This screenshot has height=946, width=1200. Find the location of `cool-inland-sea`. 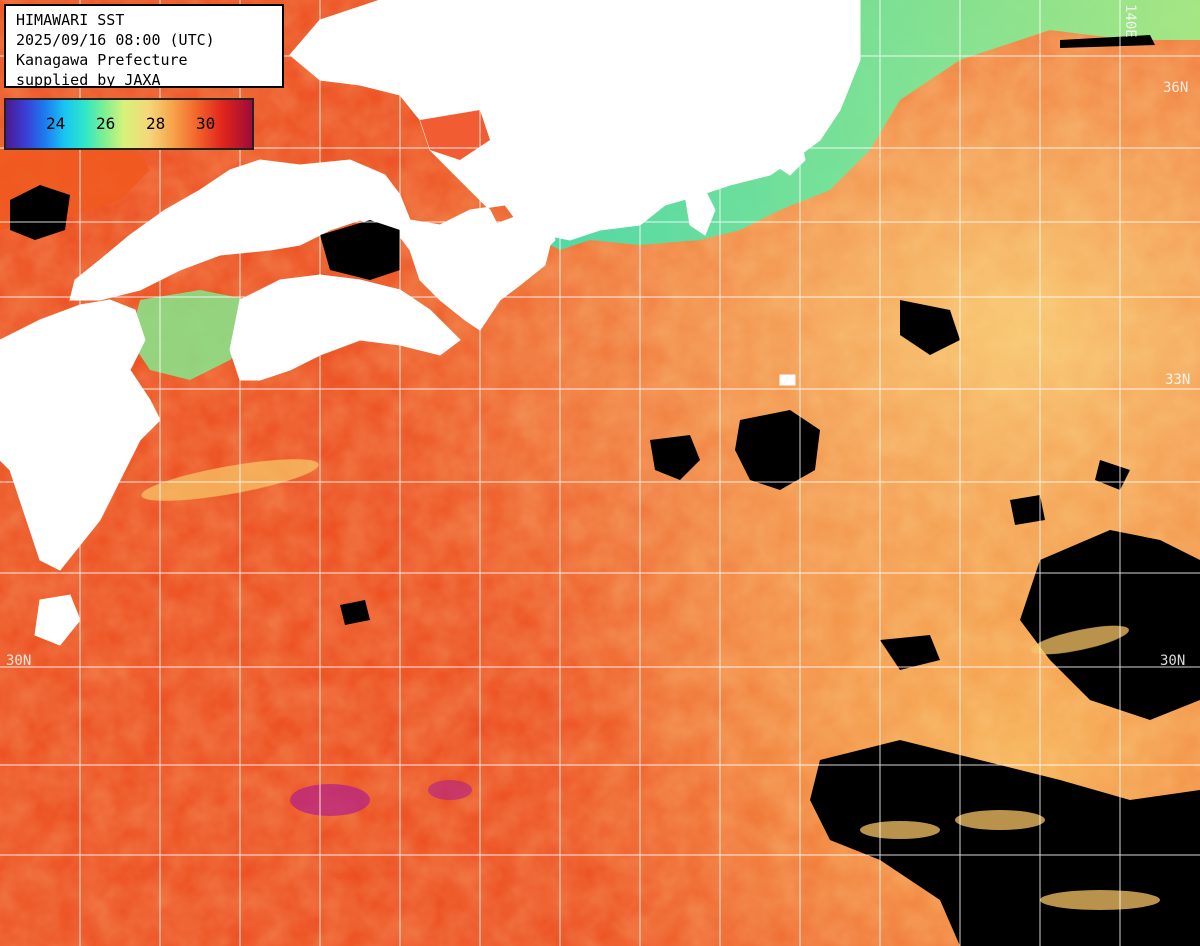

cool-inland-sea is located at coordinates (195, 335).